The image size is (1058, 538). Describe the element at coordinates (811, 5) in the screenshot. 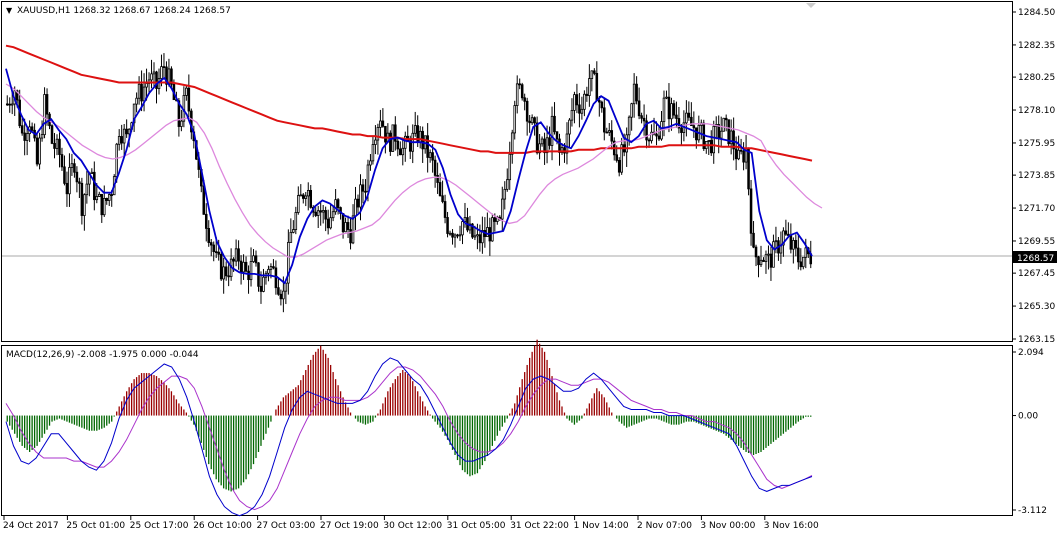

I see `window-scroll-marker-icon` at that location.